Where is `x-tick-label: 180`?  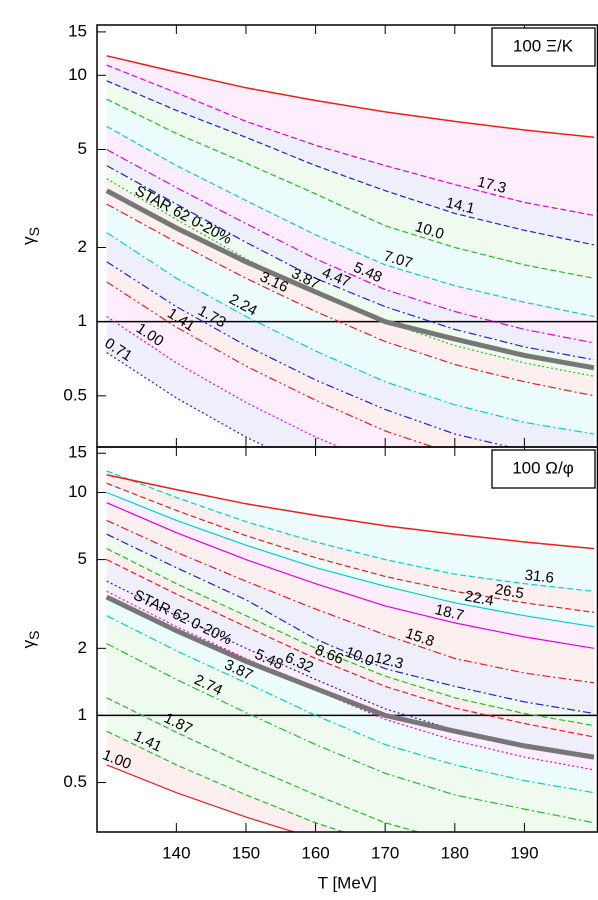 x-tick-label: 180 is located at coordinates (455, 852).